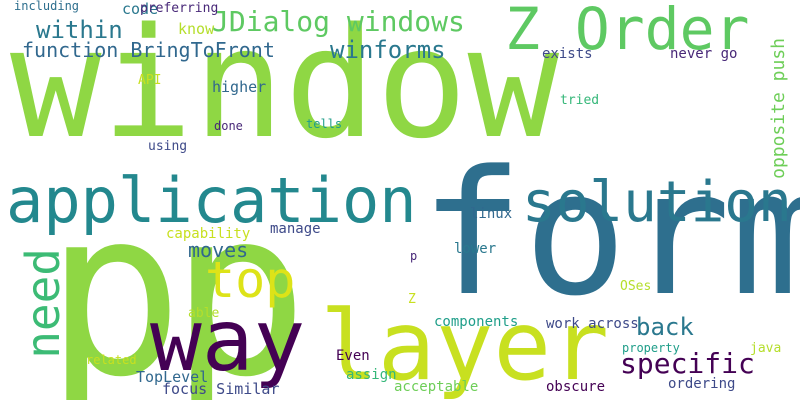  Describe the element at coordinates (353, 356) in the screenshot. I see `word-even: Even` at that location.